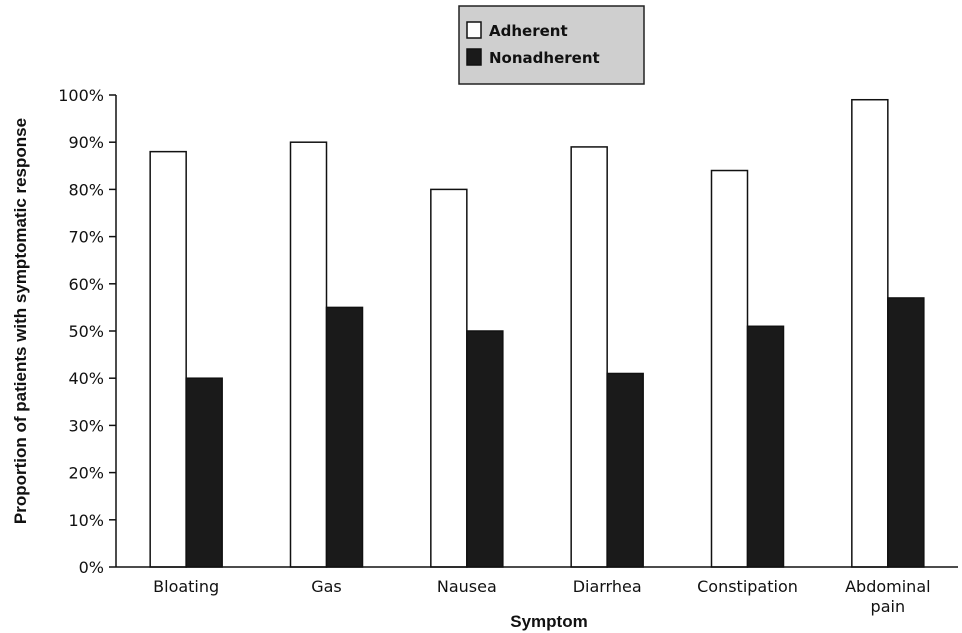  I want to click on y-tick-label: 90%, so click(86, 142).